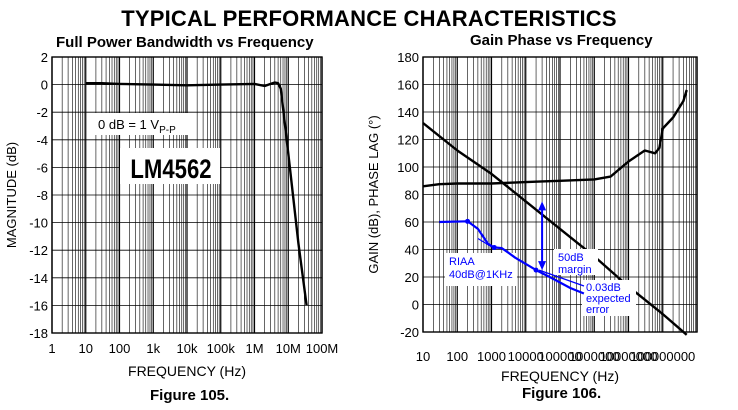 This screenshot has width=738, height=410. Describe the element at coordinates (462, 262) in the screenshot. I see `chart2-riaa-label: RIAA` at that location.